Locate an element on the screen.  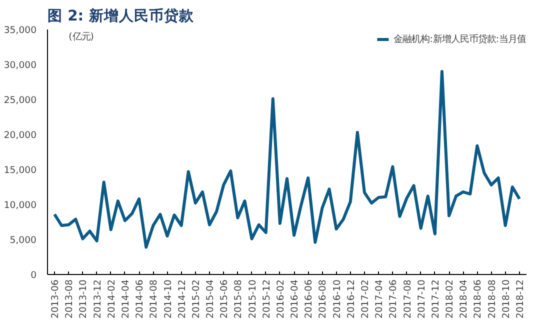
x-tick-label: 2016-06 is located at coordinates (309, 298).